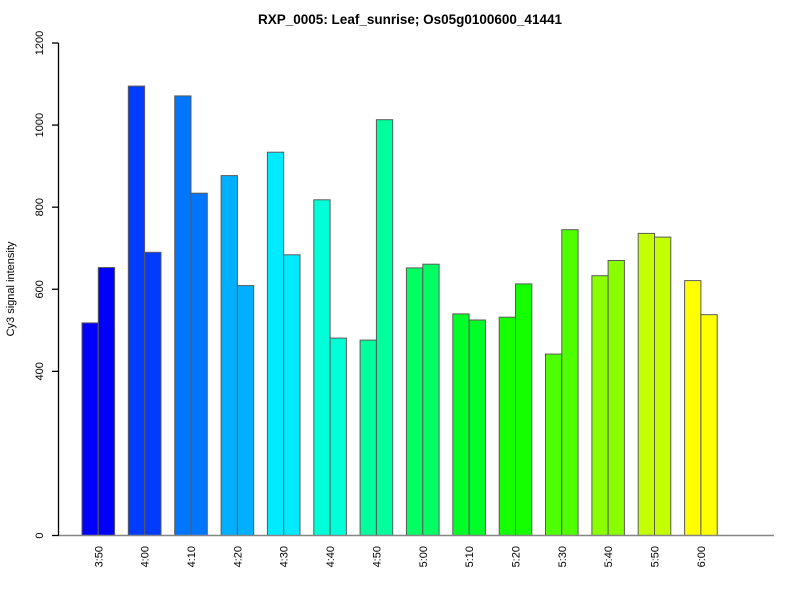 The image size is (800, 600). What do you see at coordinates (292, 395) in the screenshot?
I see `bar-4:30-2` at bounding box center [292, 395].